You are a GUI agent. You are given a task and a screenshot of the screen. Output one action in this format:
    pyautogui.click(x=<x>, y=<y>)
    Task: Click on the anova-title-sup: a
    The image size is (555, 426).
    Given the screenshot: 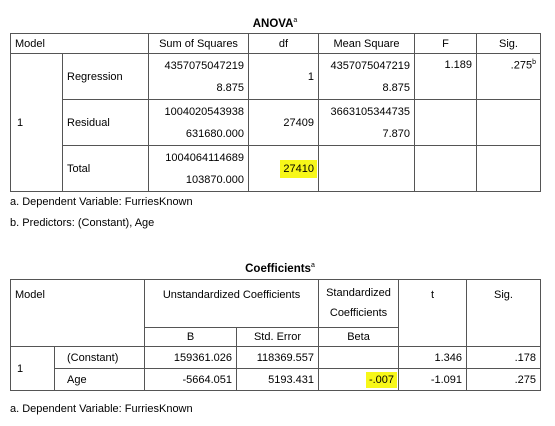 What is the action you would take?
    pyautogui.click(x=295, y=20)
    